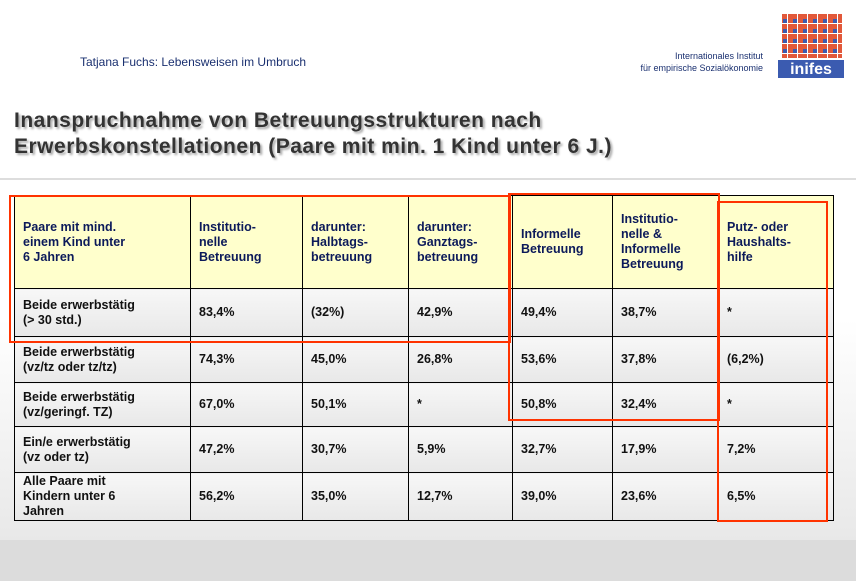 This screenshot has width=856, height=581. I want to click on cell: 7,2%, so click(776, 449).